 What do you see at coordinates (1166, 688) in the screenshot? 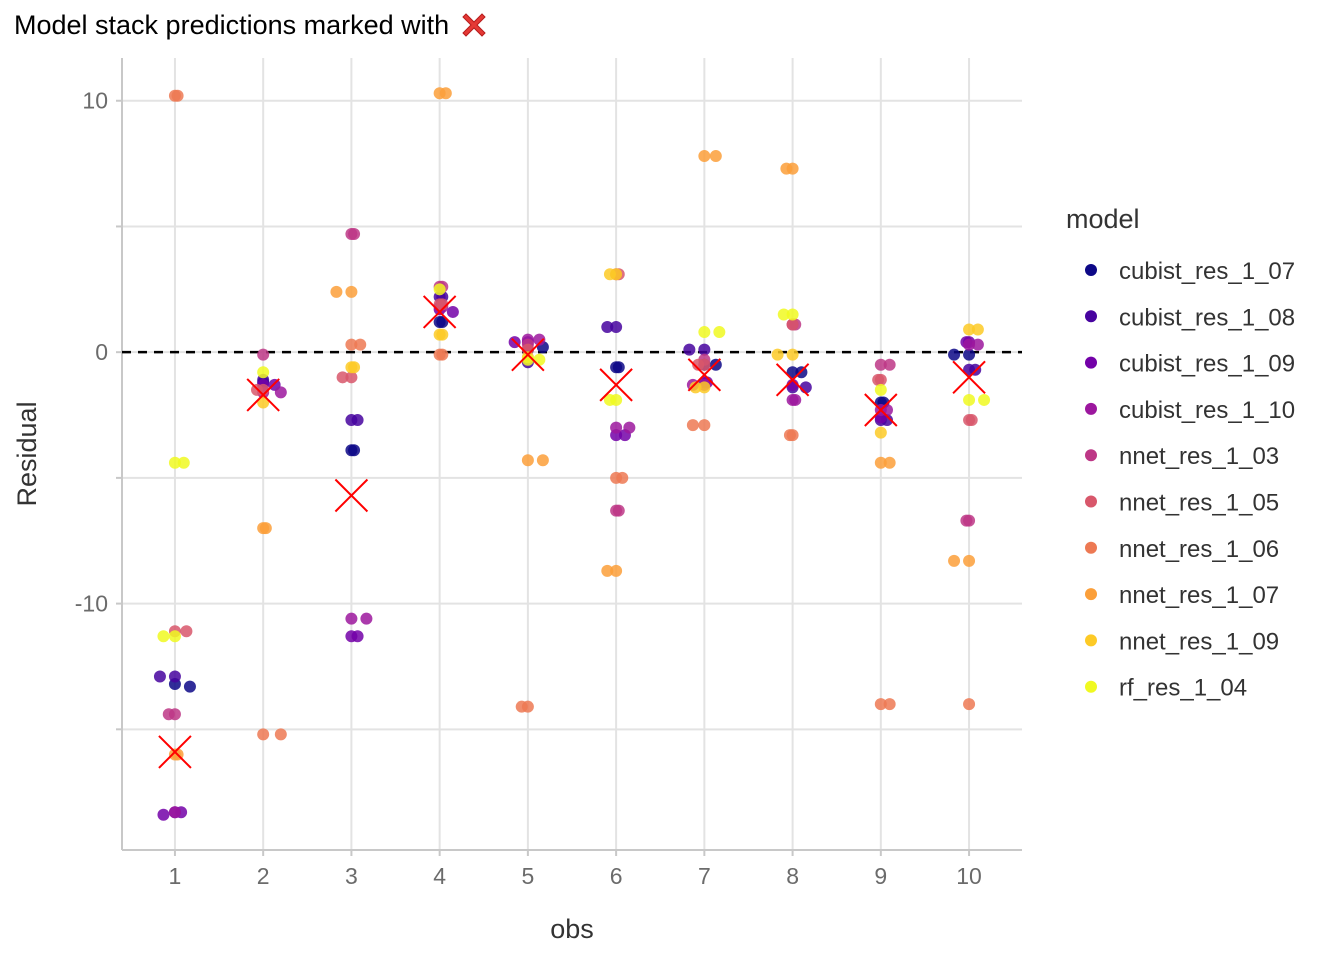
I see `legend-item: rf_res_1_04` at bounding box center [1166, 688].